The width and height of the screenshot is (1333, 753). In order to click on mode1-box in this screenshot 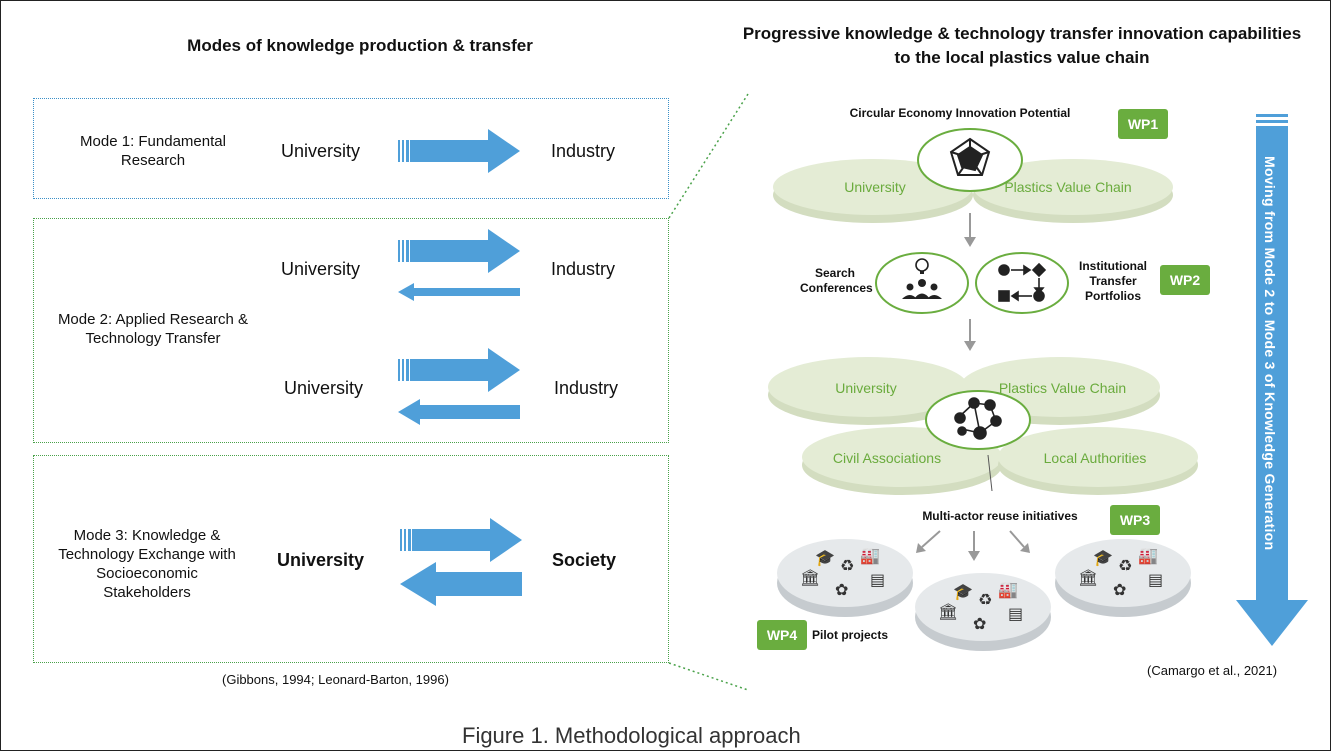, I will do `click(351, 148)`.